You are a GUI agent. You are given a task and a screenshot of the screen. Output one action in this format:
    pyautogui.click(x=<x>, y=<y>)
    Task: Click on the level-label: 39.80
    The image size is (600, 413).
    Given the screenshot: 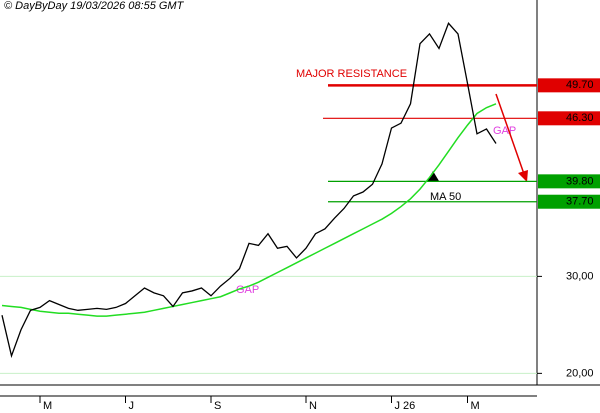 What is the action you would take?
    pyautogui.click(x=580, y=181)
    